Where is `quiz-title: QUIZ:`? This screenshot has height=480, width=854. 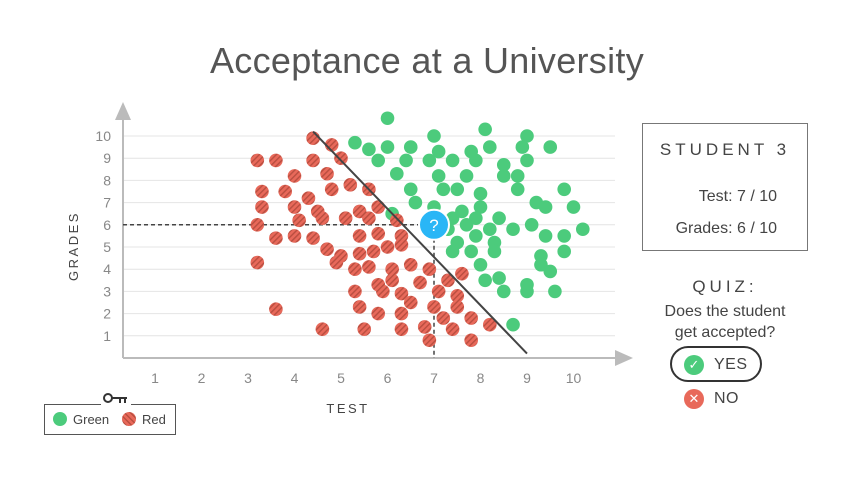 quiz-title: QUIZ: is located at coordinates (725, 286).